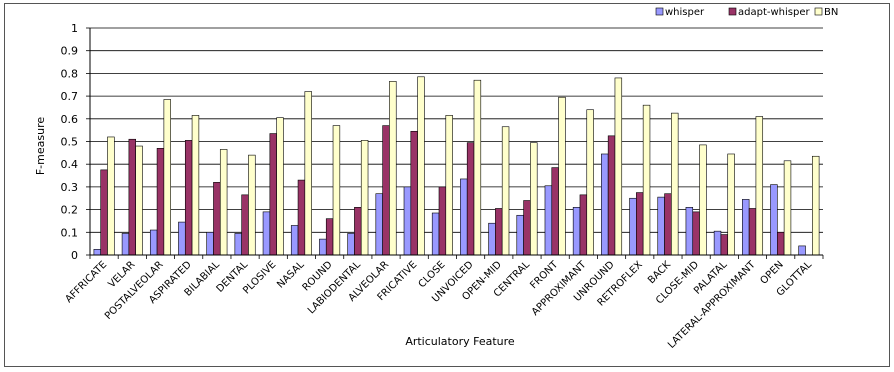 Image resolution: width=894 pixels, height=372 pixels. I want to click on y-tick-label: 0, so click(74, 255).